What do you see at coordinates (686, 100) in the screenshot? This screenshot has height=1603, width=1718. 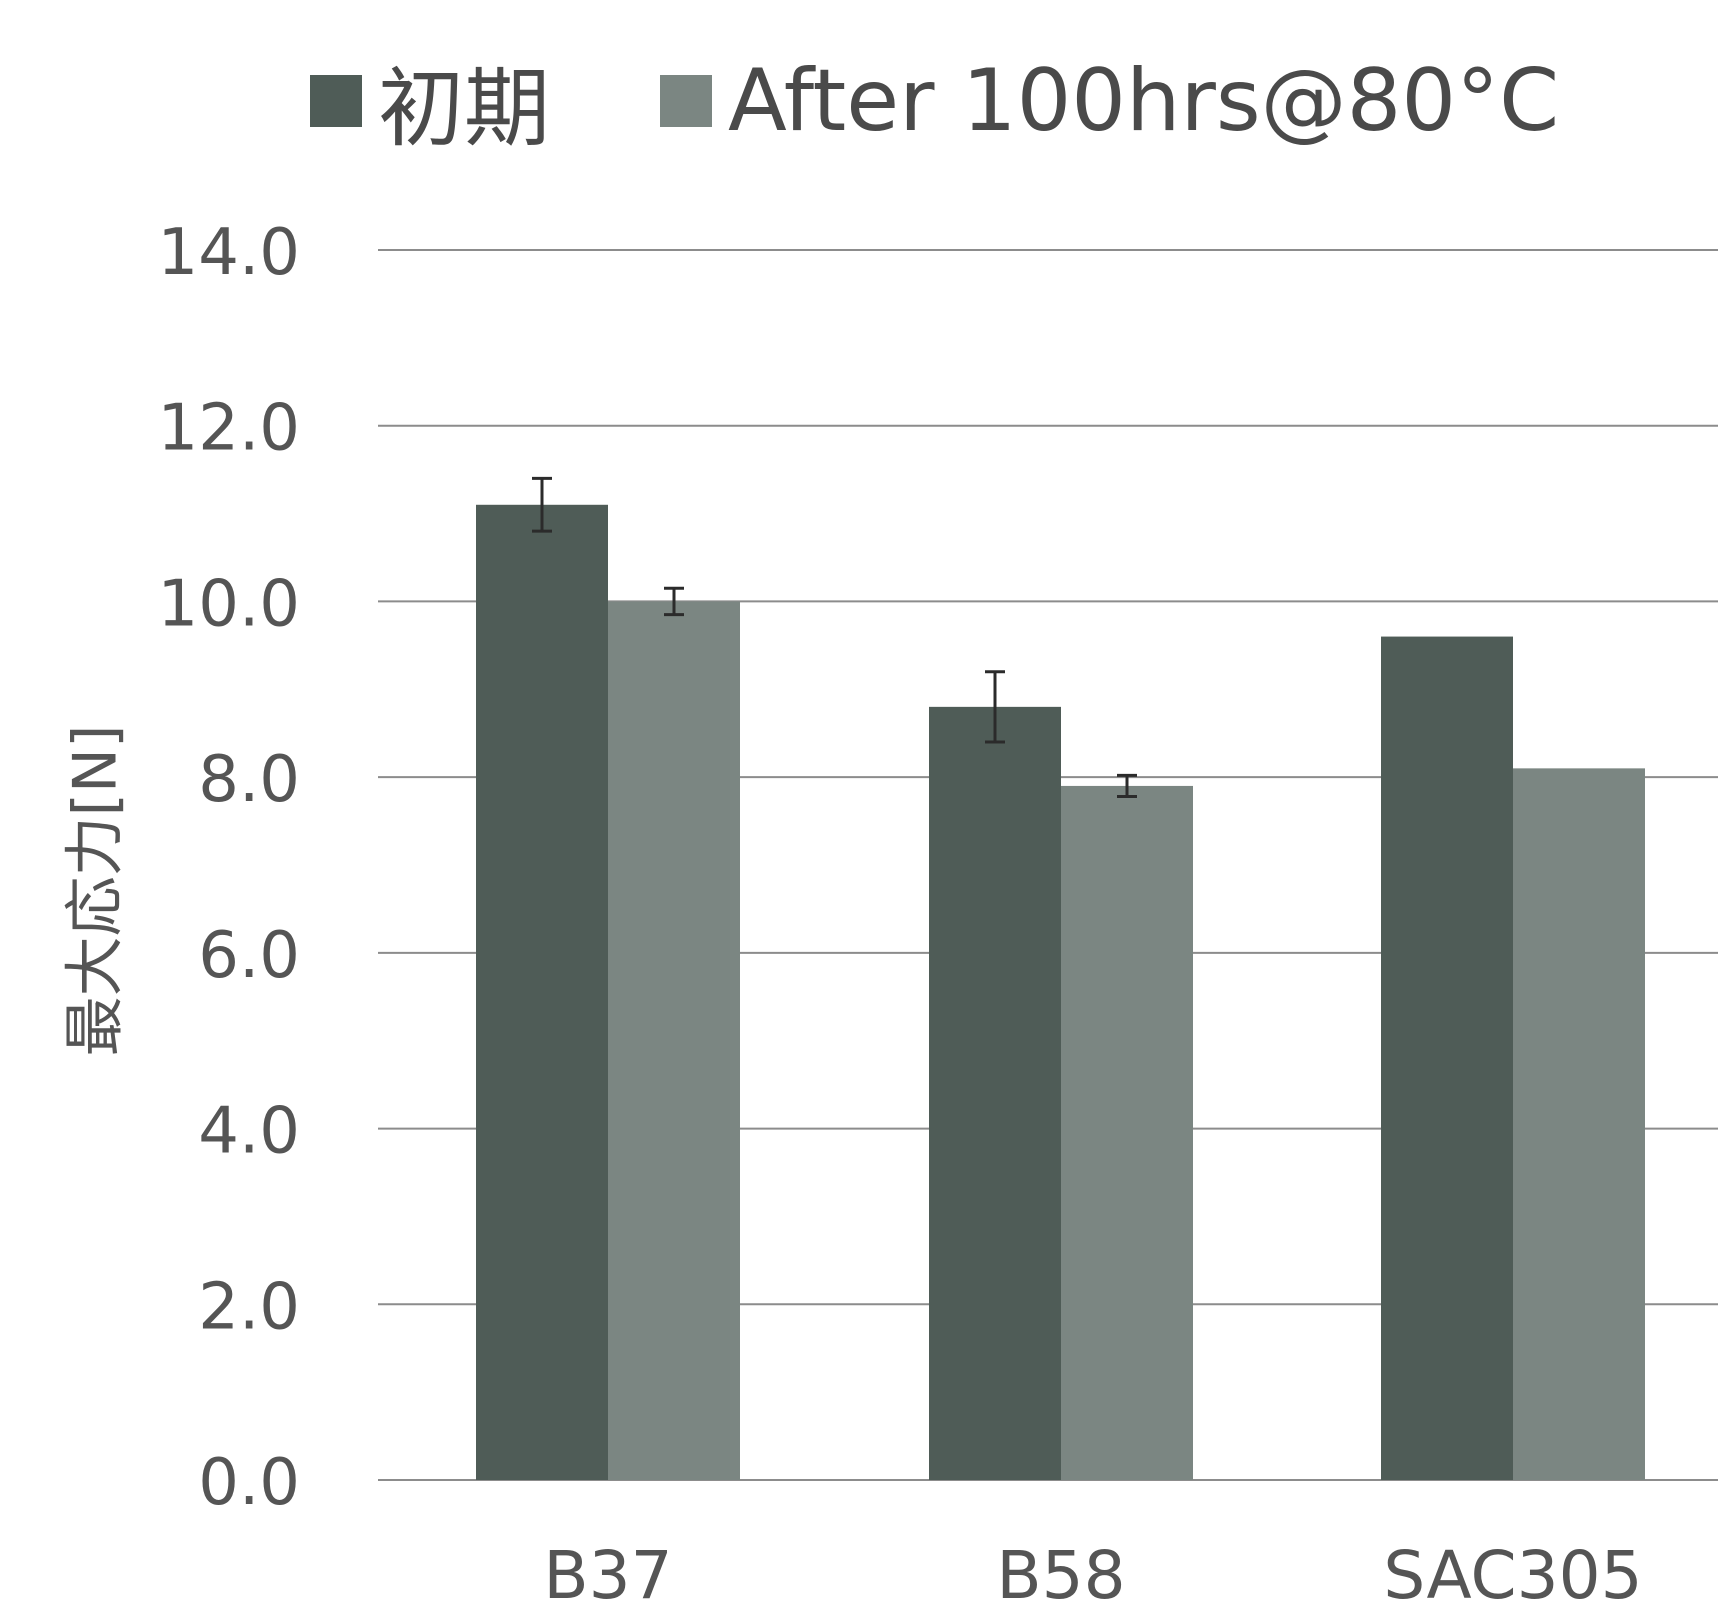 I see `legend-swatch-after` at bounding box center [686, 100].